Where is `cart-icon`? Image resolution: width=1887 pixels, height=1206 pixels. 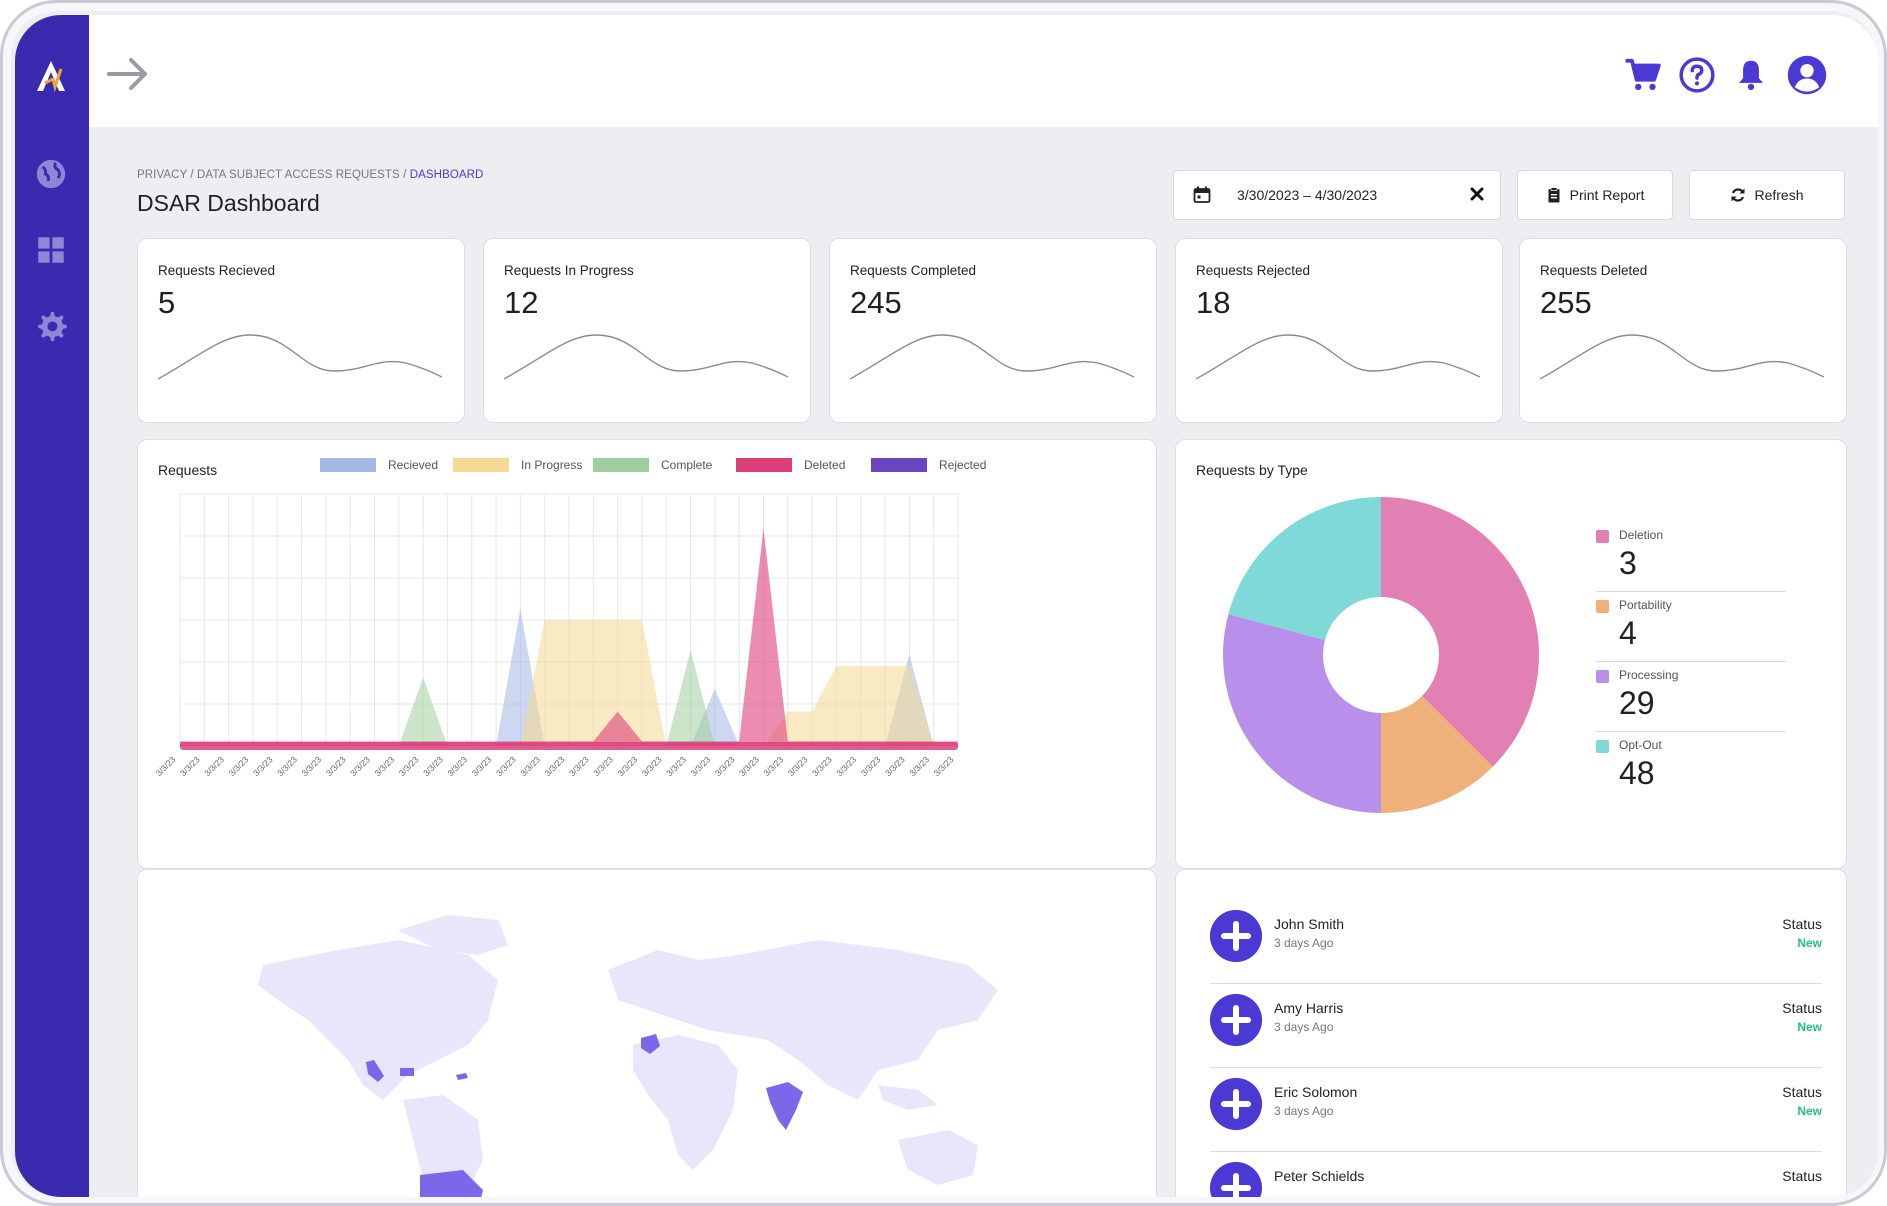 cart-icon is located at coordinates (1643, 75).